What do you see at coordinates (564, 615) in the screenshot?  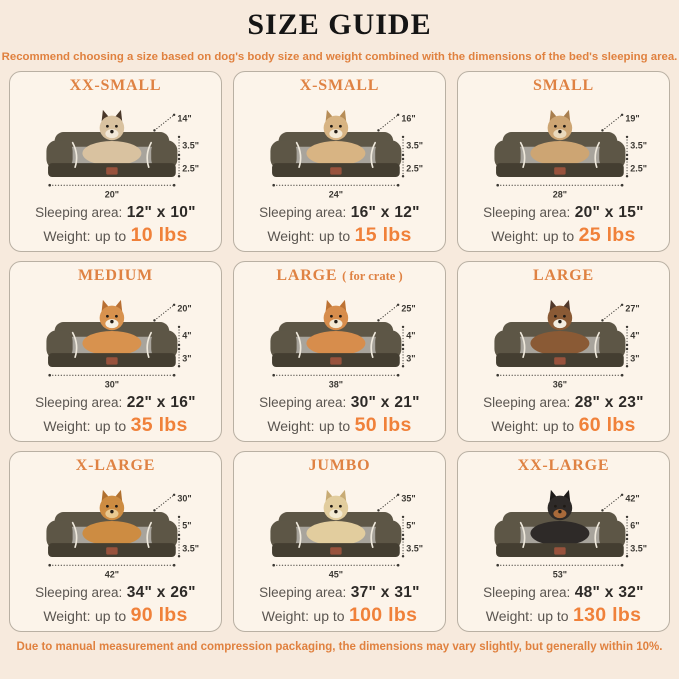 I see `weight-line: Weight: up to 130 lbs` at bounding box center [564, 615].